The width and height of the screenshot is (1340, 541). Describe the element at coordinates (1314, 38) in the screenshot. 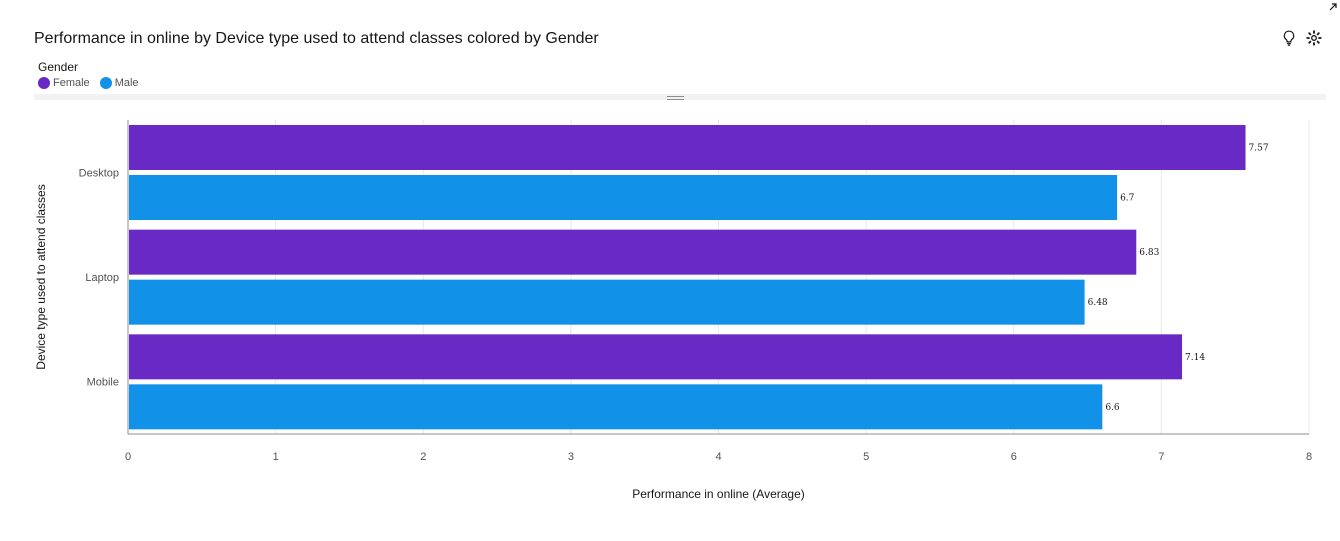

I see `settings-icon` at that location.